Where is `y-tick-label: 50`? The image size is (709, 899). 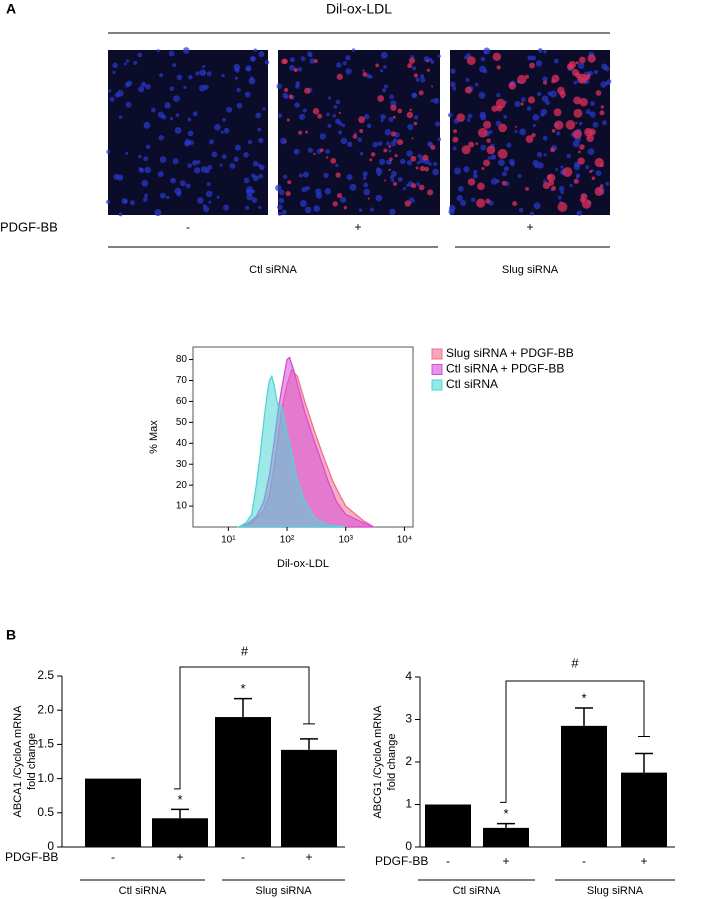 y-tick-label: 50 is located at coordinates (182, 422).